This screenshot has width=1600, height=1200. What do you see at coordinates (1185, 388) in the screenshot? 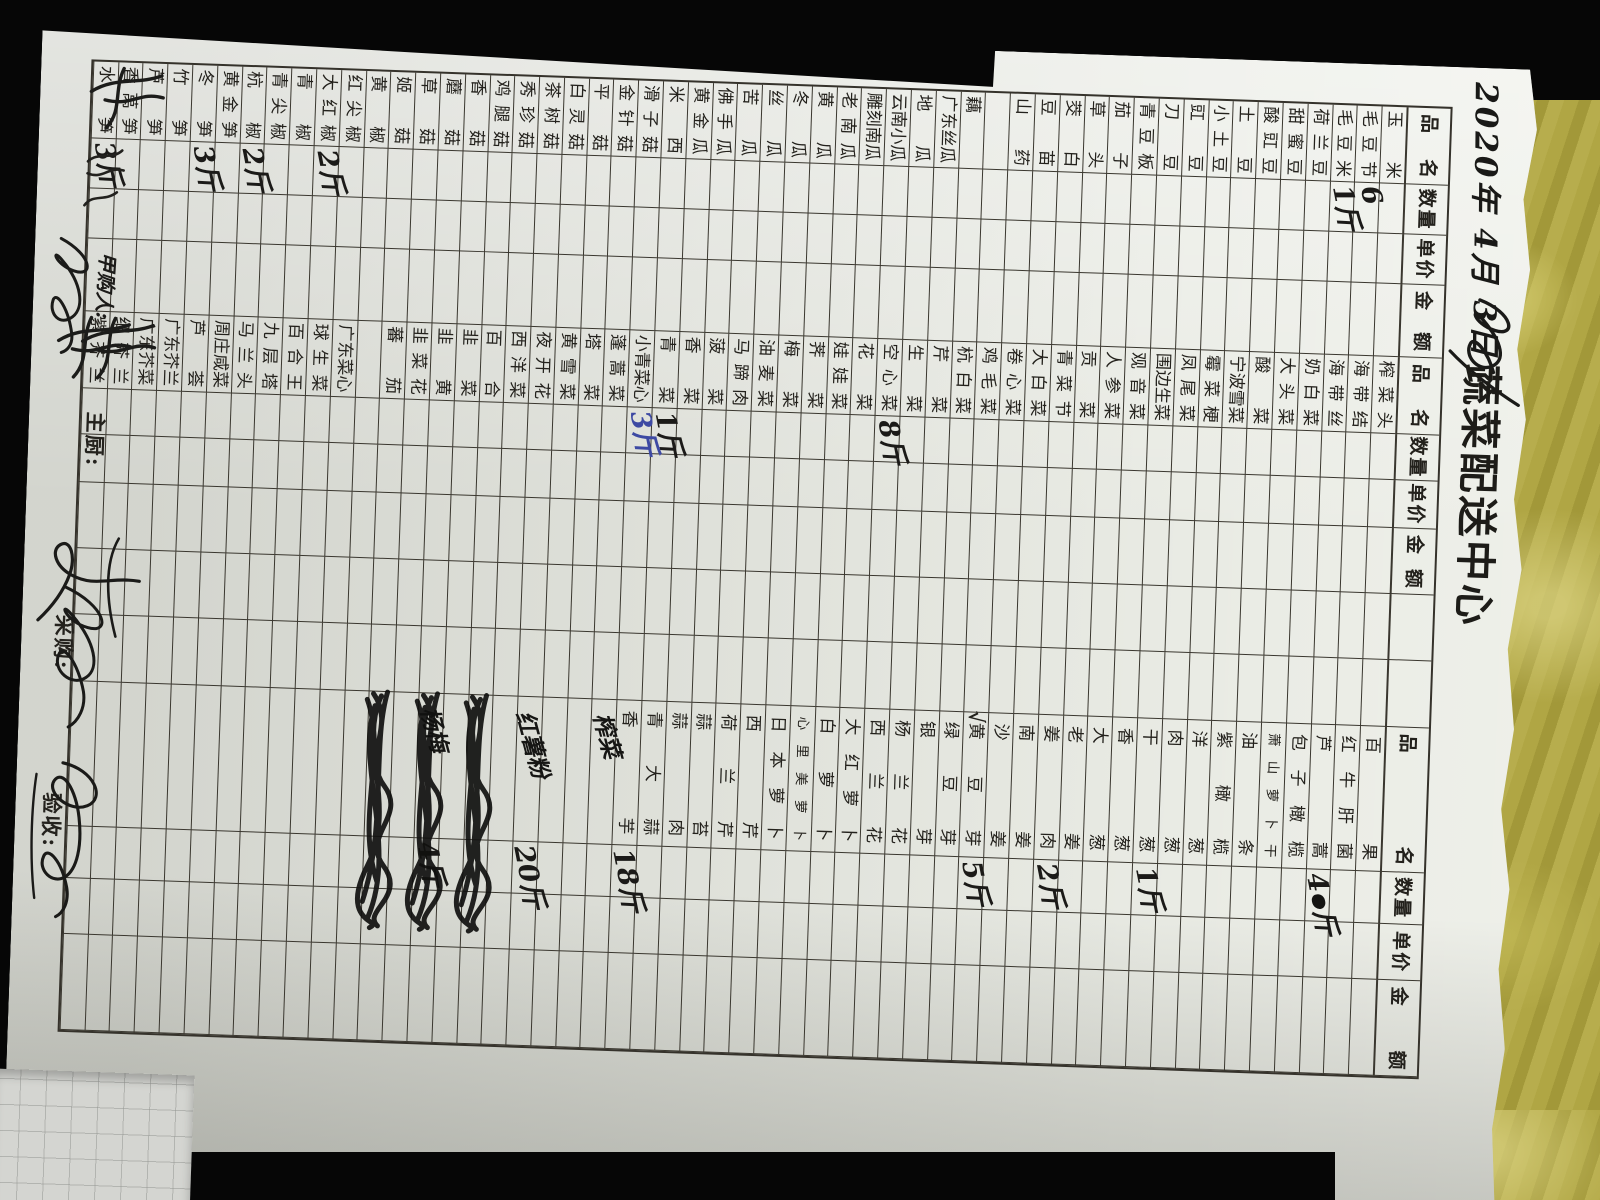
I see `table-cell: 凤尾菜` at bounding box center [1185, 388].